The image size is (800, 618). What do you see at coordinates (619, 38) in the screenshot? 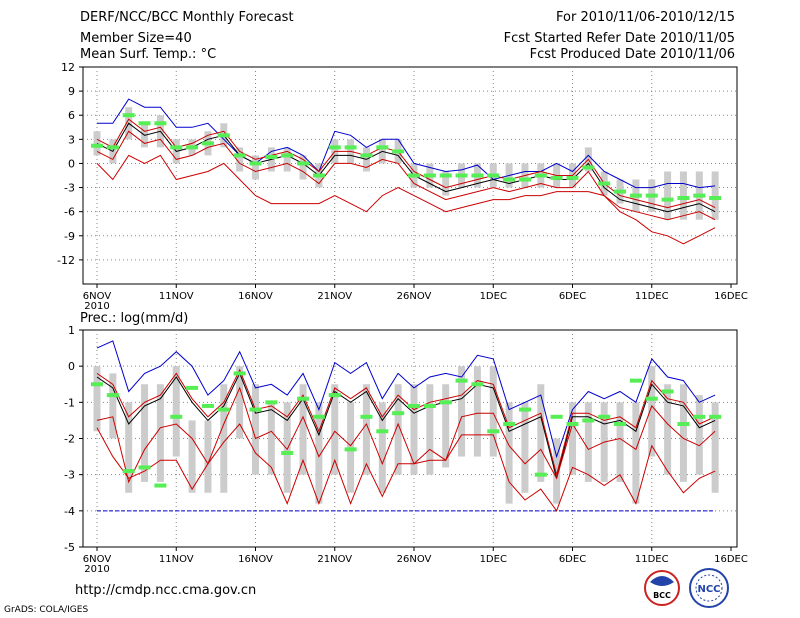
I see `started-date: Fcst Started Refer Date 2010/11/05` at bounding box center [619, 38].